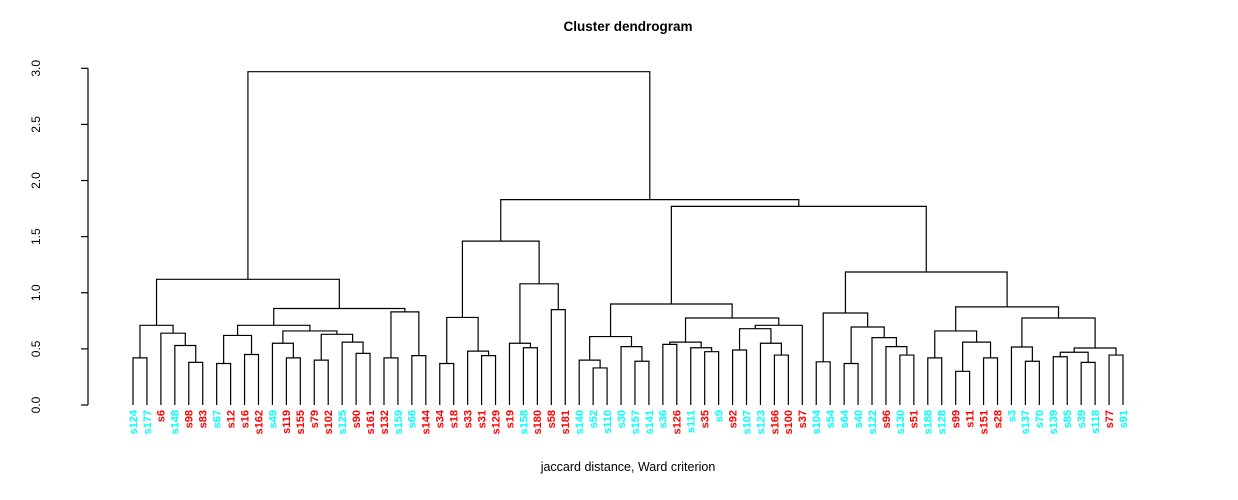  I want to click on leaf-label: s148, so click(176, 422).